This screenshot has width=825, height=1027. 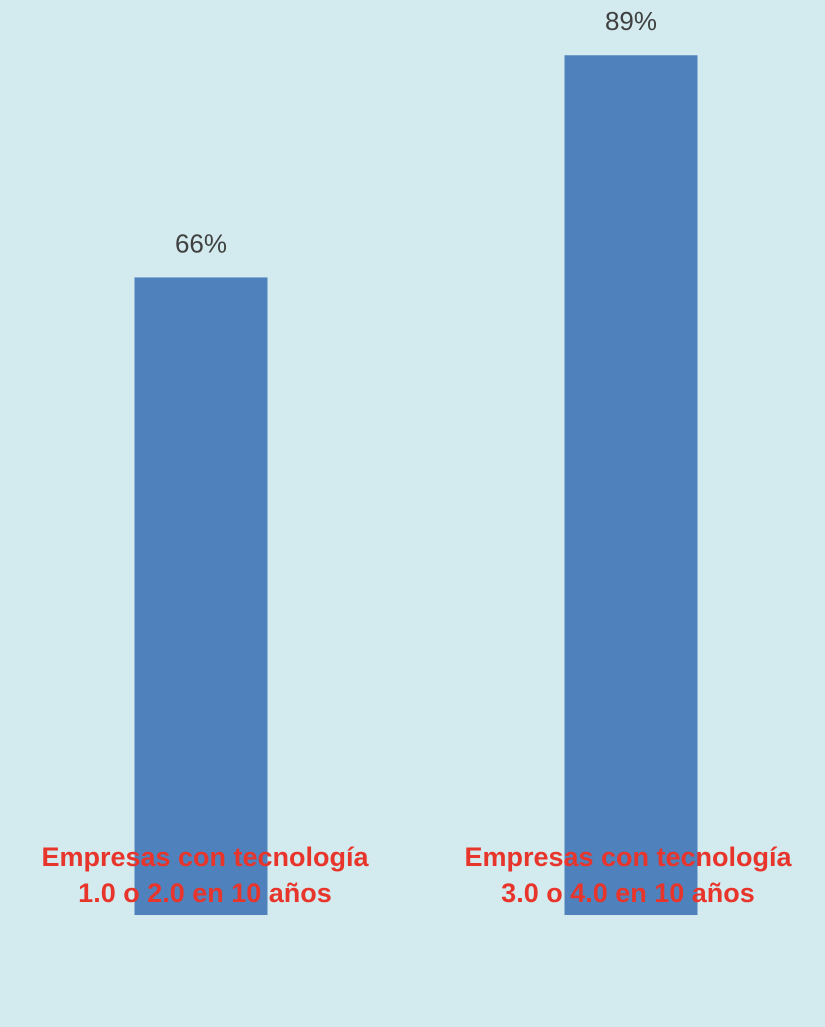 What do you see at coordinates (201, 243) in the screenshot?
I see `value-label: 66%` at bounding box center [201, 243].